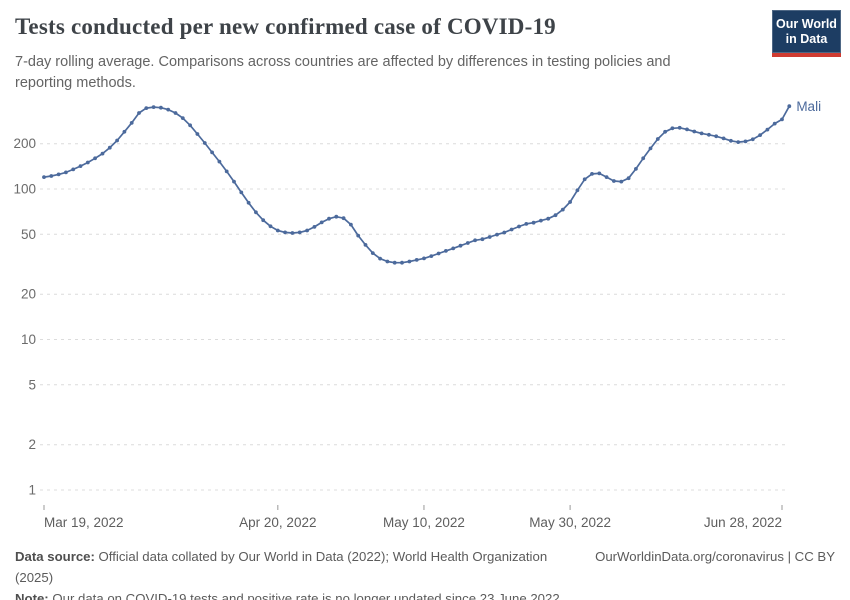 The height and width of the screenshot is (600, 850). What do you see at coordinates (32, 384) in the screenshot?
I see `y-axis-tick-label: 5` at bounding box center [32, 384].